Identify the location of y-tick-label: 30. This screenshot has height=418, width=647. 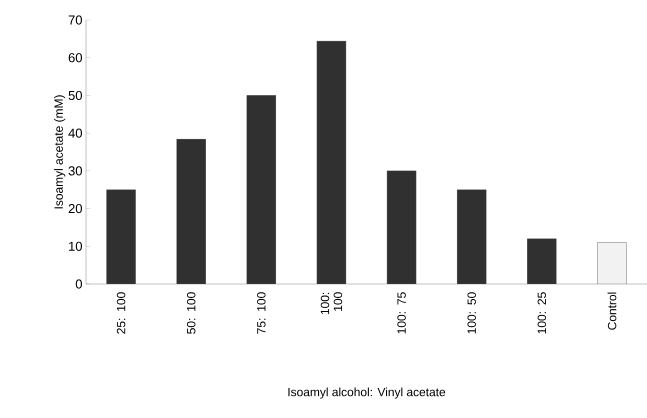
(75, 171).